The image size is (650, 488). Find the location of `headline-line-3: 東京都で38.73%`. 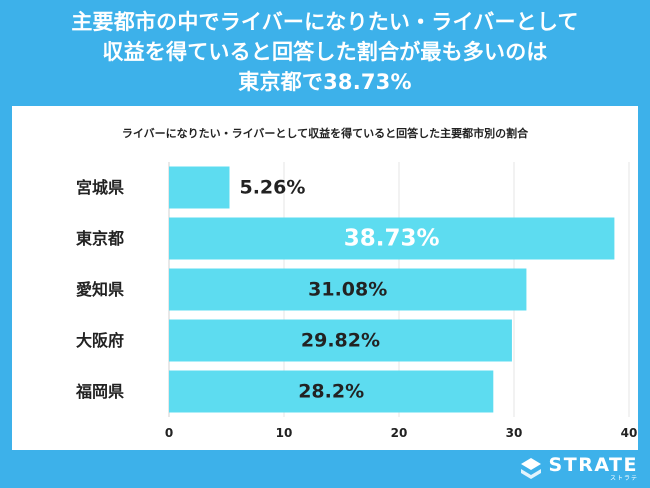

headline-line-3: 東京都で38.73% is located at coordinates (325, 82).